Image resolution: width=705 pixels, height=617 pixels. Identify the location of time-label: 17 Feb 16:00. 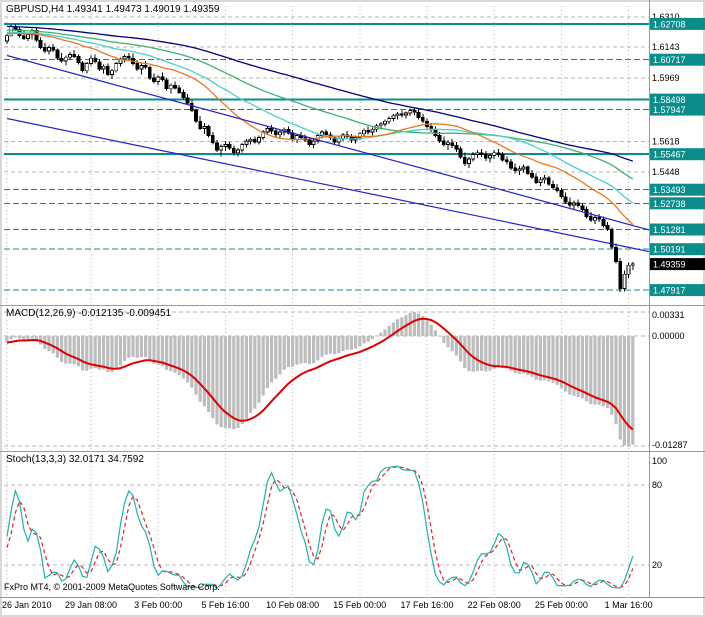
(427, 605).